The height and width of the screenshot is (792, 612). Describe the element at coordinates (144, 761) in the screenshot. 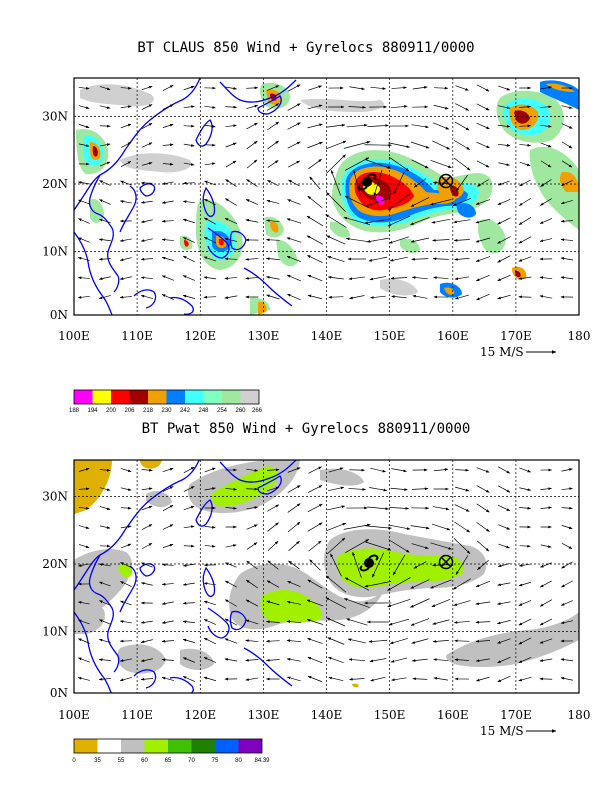

I see `colorbar-label: 60` at that location.